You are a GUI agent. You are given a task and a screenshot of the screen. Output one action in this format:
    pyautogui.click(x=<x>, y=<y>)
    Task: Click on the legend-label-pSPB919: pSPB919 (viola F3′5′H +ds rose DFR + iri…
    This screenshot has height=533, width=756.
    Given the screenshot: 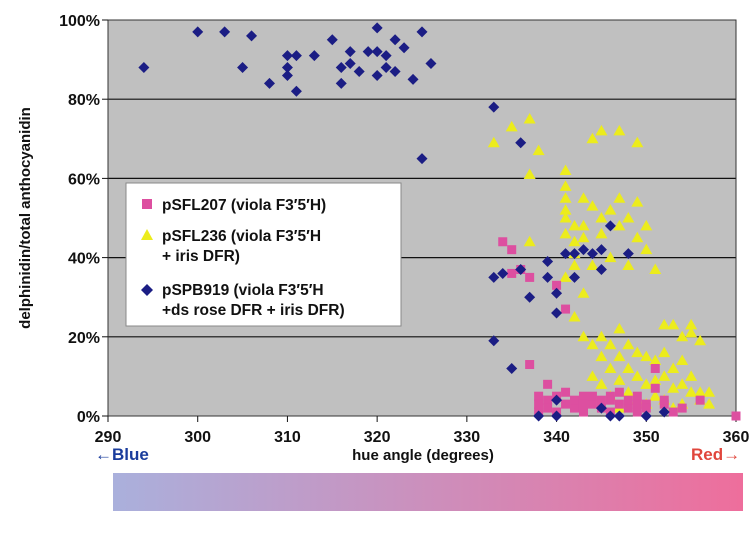 What is the action you would take?
    pyautogui.click(x=253, y=300)
    